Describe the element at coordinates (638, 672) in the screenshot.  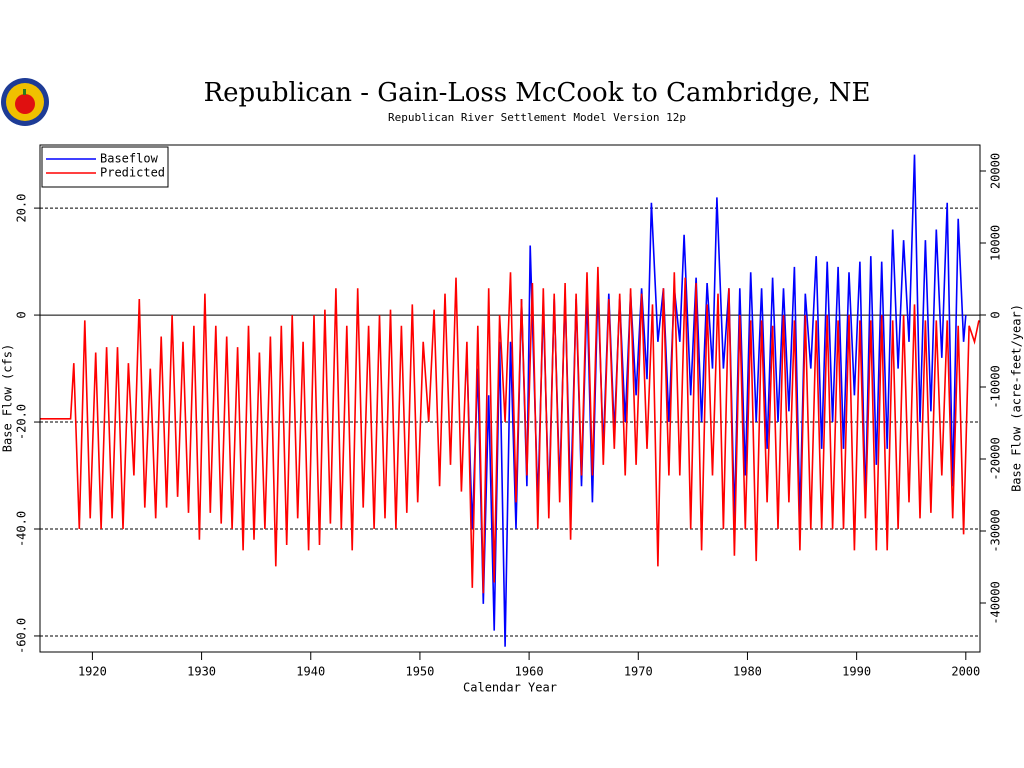
I see `x-tick-label: 1970` at that location.